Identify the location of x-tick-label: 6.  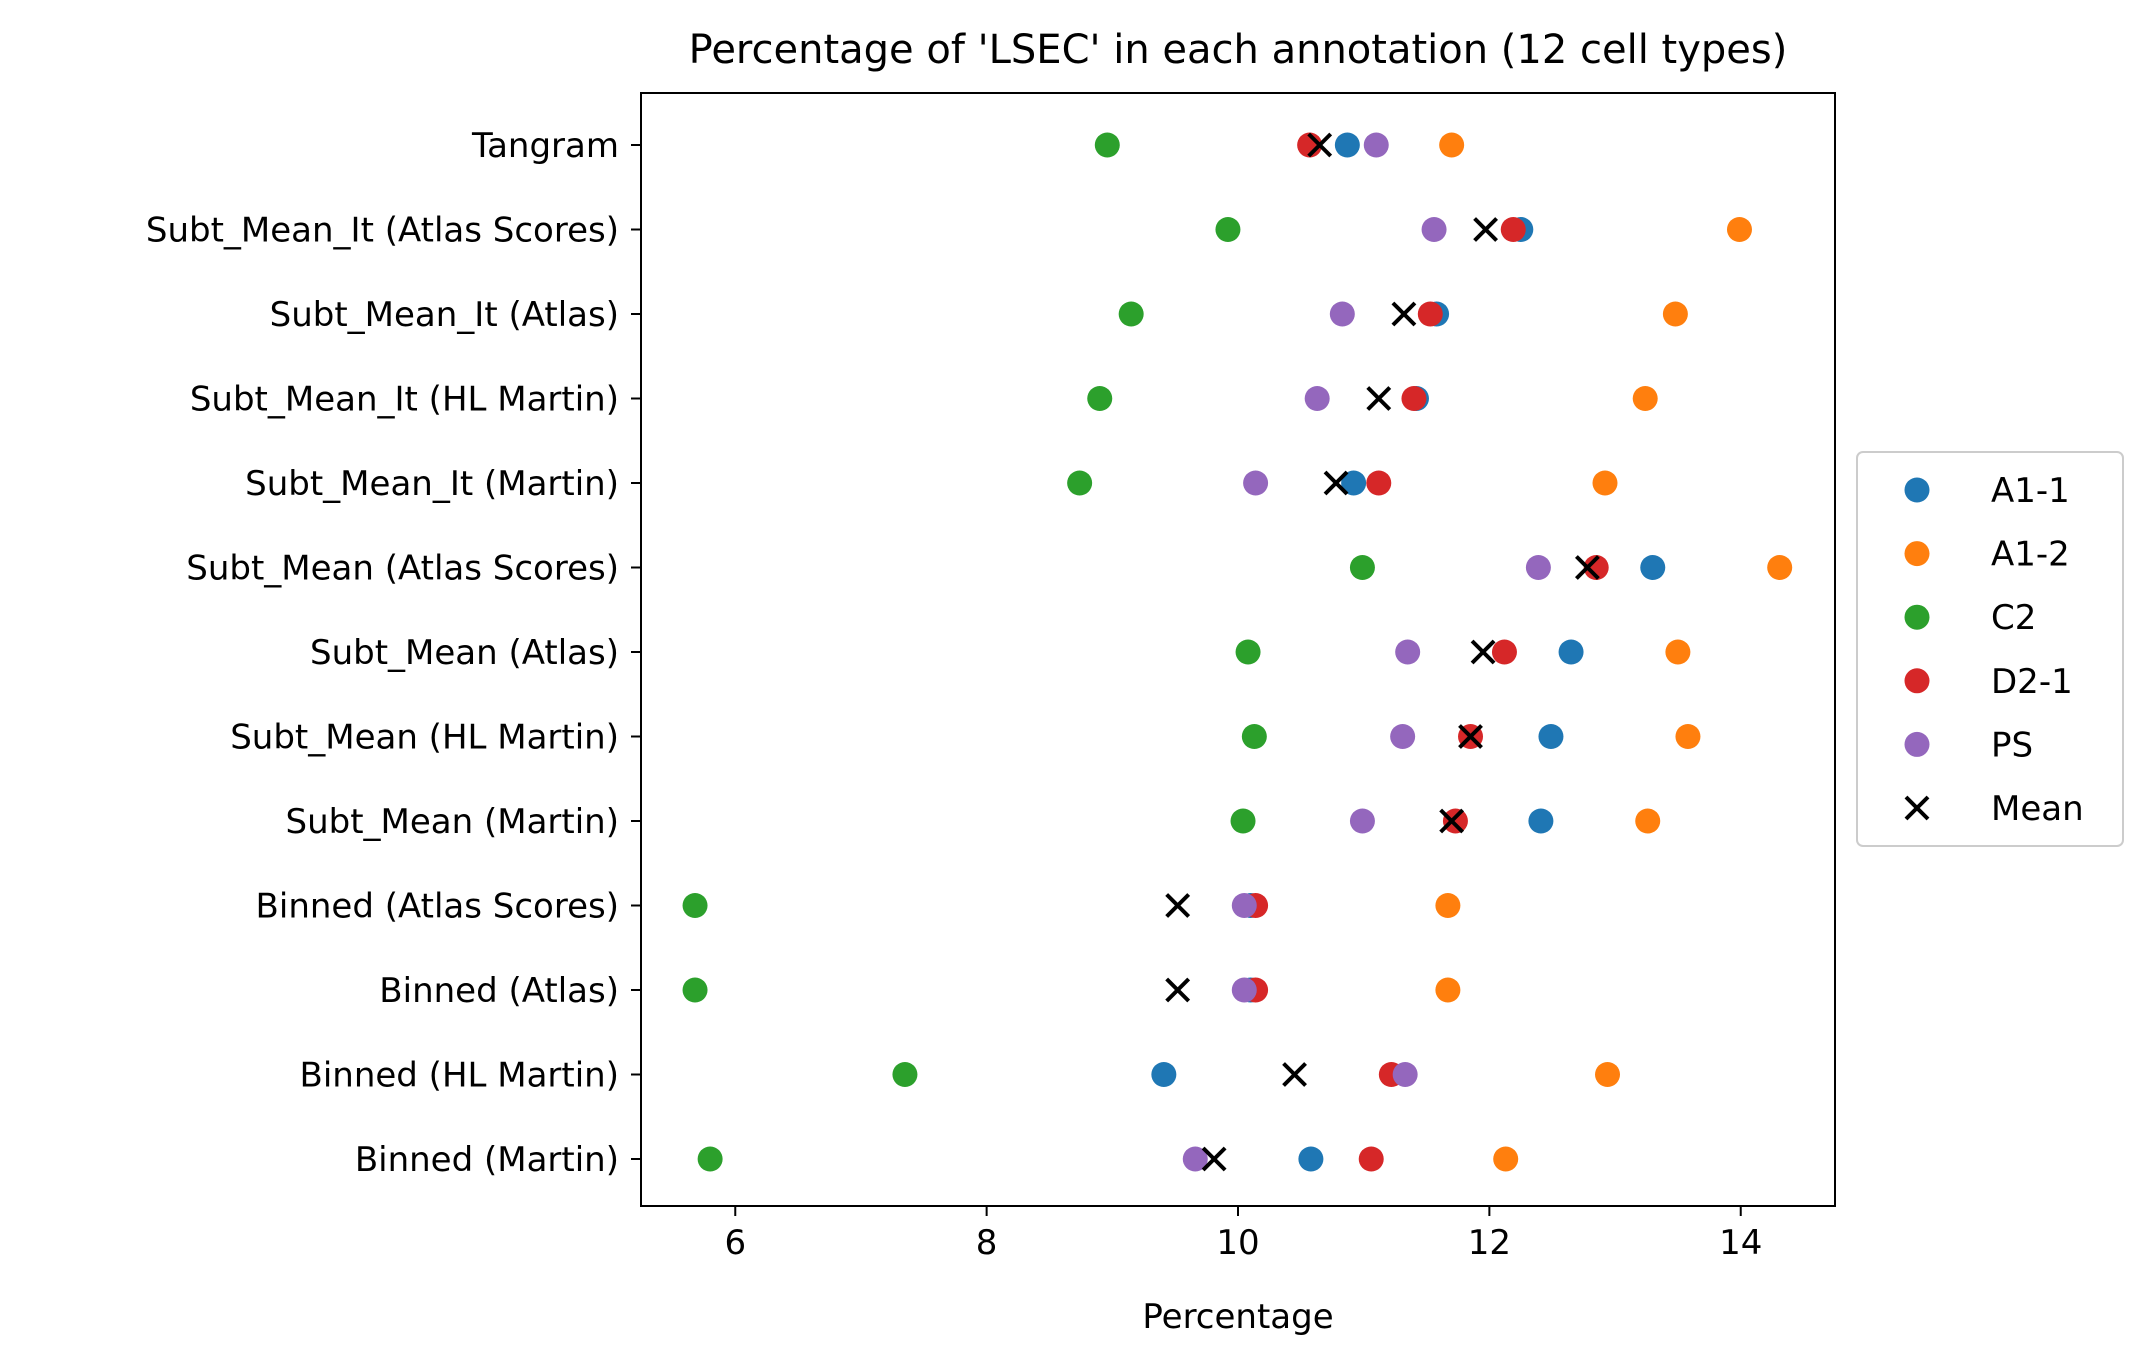
(735, 1243).